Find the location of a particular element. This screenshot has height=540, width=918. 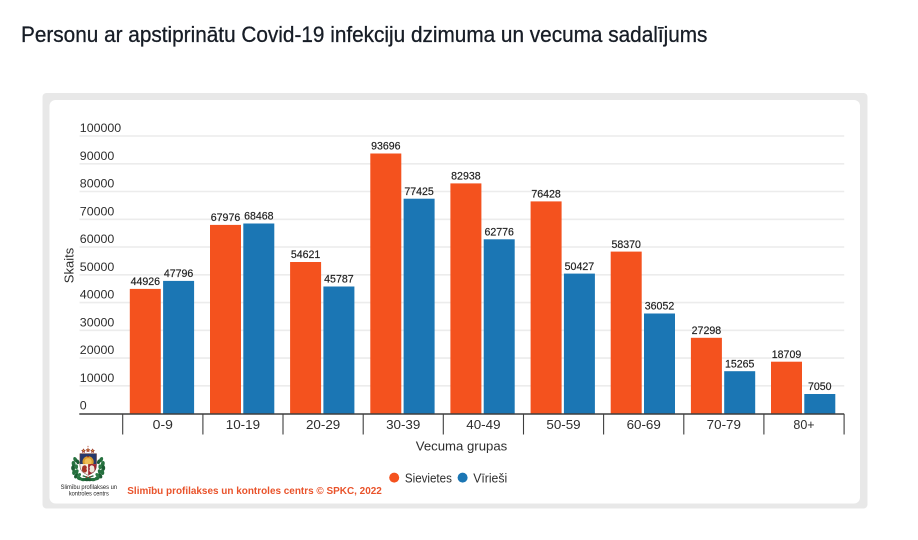

svg-text: 27298 is located at coordinates (707, 331).